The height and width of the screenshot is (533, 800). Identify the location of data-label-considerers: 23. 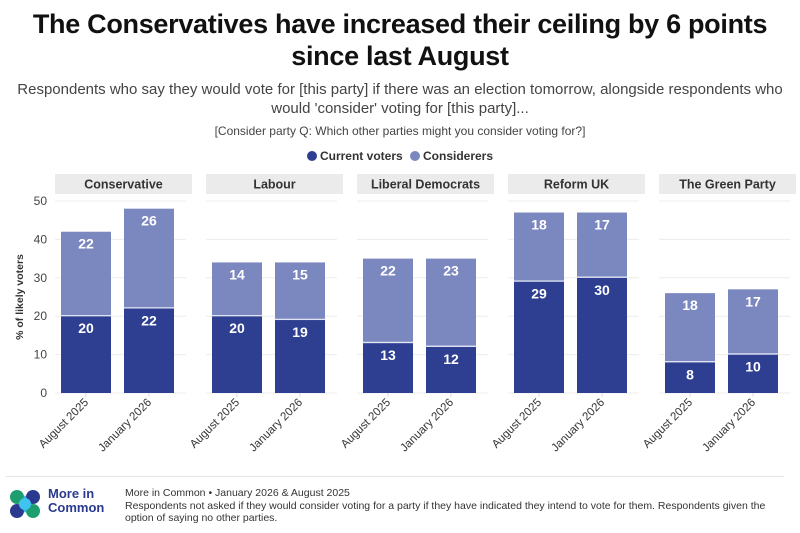
(451, 271).